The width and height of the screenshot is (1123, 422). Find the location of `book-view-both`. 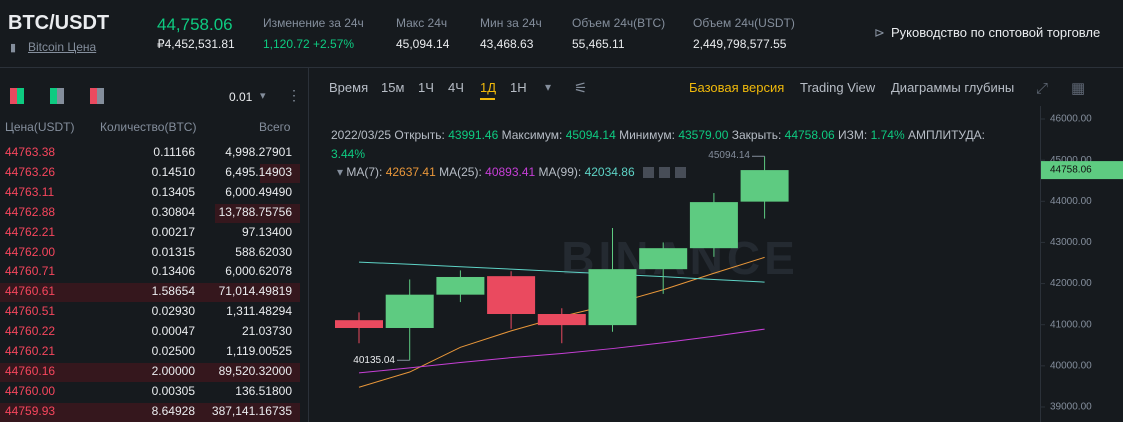

book-view-both is located at coordinates (17, 96).